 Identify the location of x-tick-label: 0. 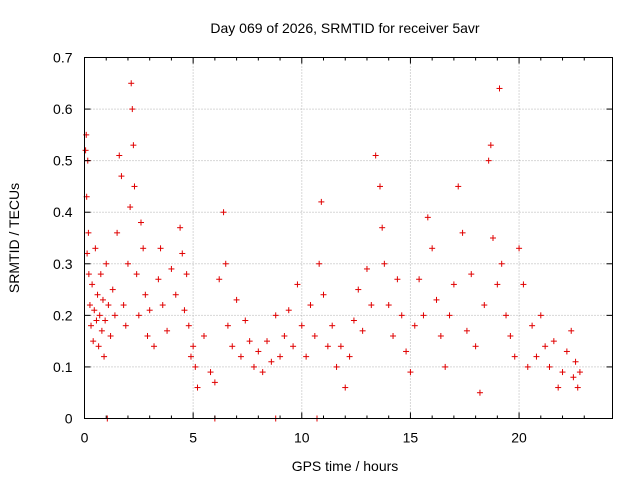
(85, 438).